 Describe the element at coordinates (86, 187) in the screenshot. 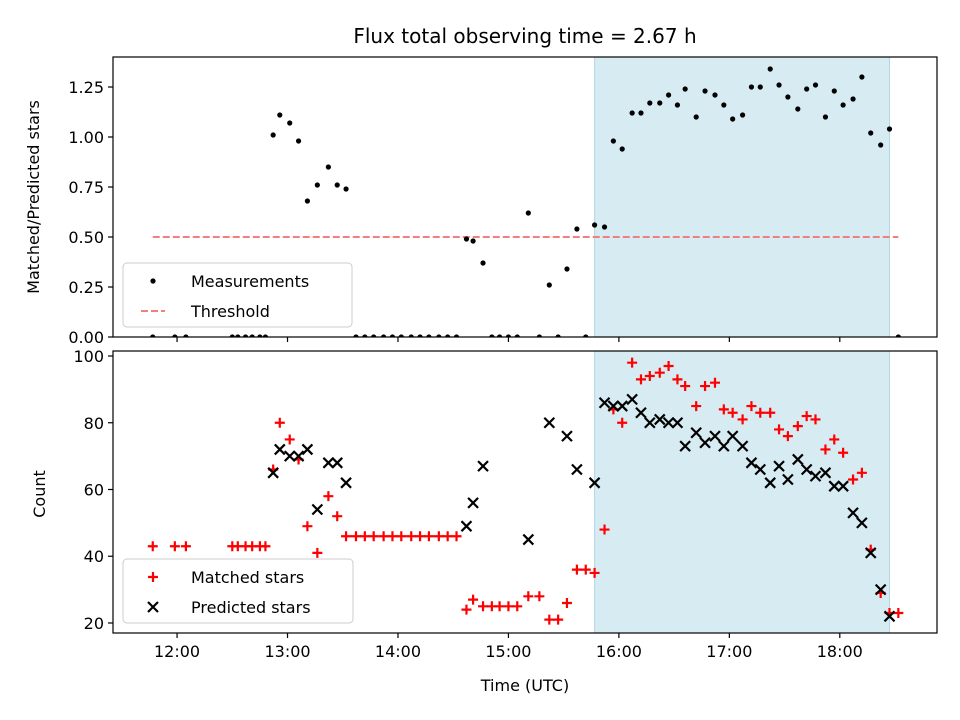

I see `y-tick-label: 0.75` at that location.